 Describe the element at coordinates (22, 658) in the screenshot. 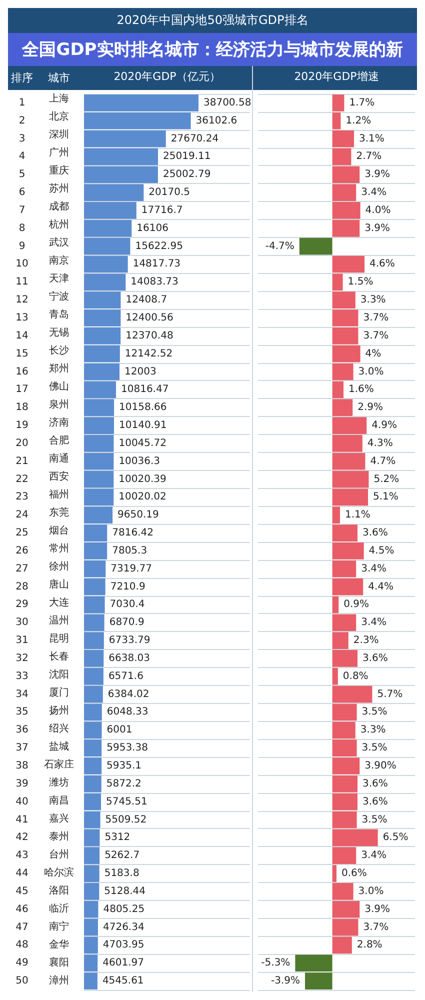

I see `y-tick-label: 32` at that location.